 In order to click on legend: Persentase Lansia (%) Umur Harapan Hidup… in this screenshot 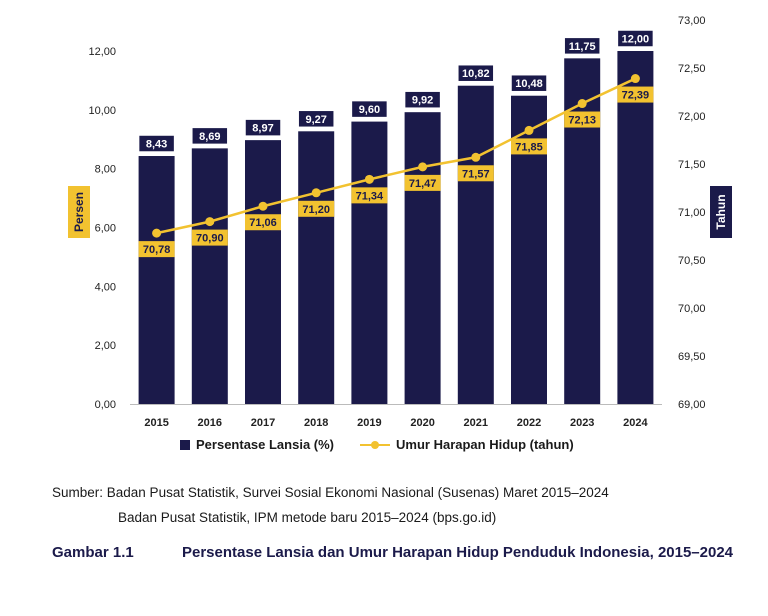, I will do `click(390, 444)`.